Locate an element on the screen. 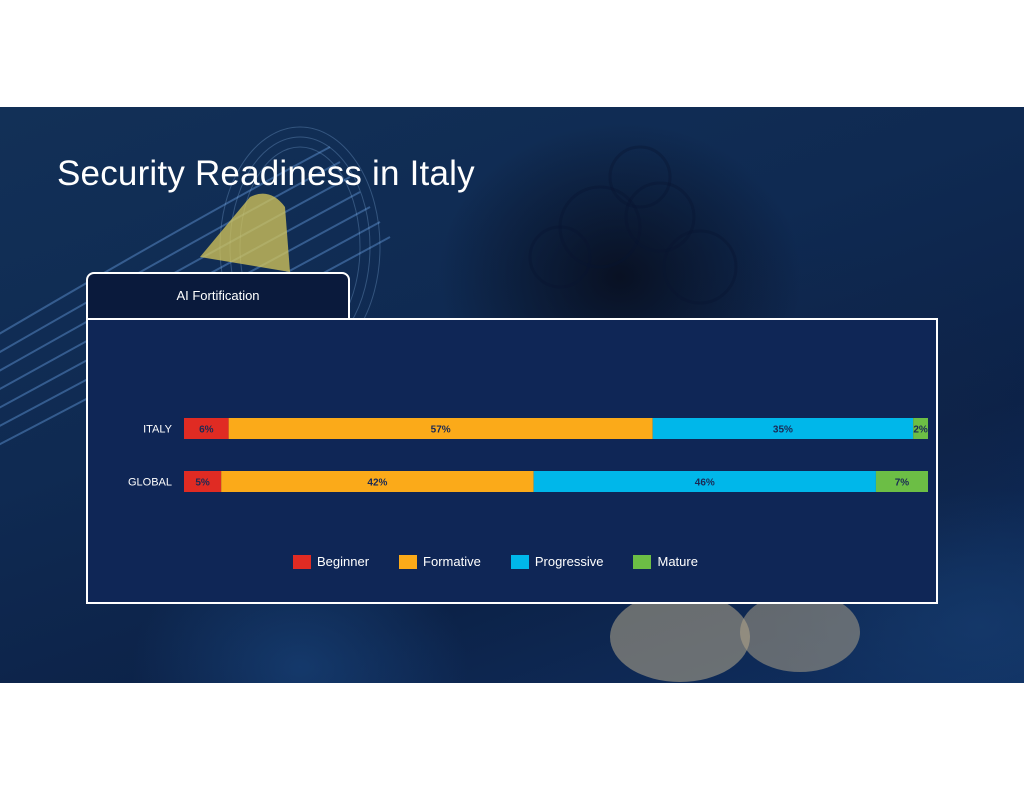 Image resolution: width=1024 pixels, height=791 pixels. data-label: 35% is located at coordinates (783, 430).